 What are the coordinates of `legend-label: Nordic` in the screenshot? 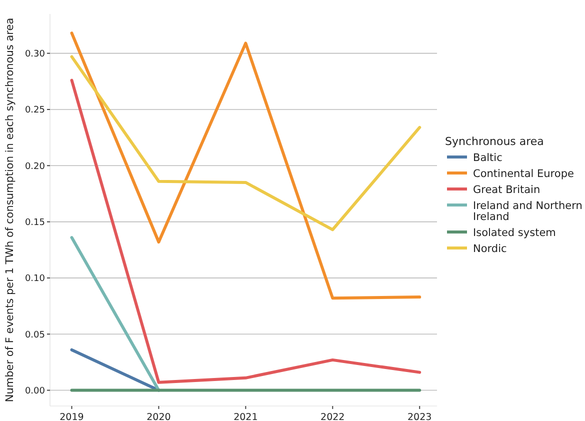 It's located at (490, 249).